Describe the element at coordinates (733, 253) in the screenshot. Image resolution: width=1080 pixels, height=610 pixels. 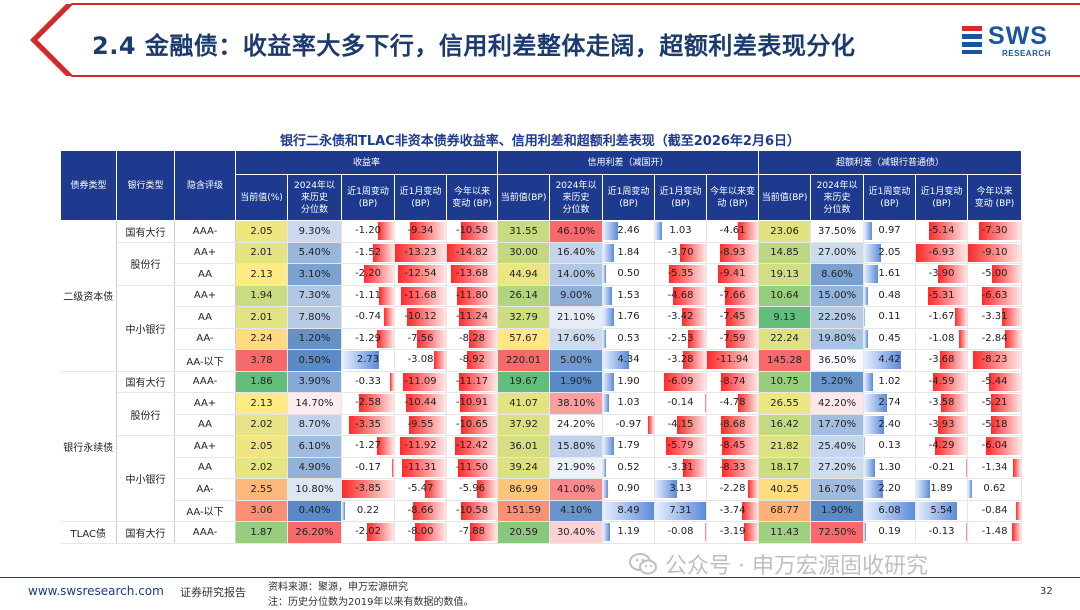
I see `data-cell: -8.93` at that location.